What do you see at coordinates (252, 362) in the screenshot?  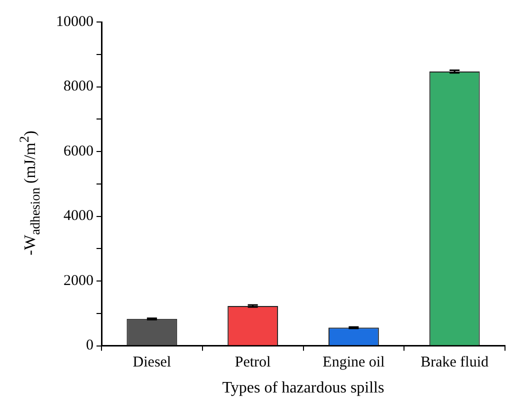 I see `x-tick-label: Petrol` at bounding box center [252, 362].